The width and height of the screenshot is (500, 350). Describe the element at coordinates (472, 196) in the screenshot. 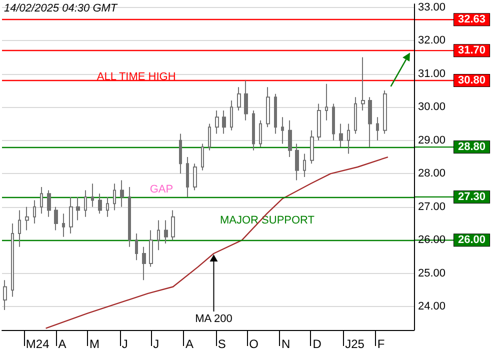

I see `ref-line-label: 27.30` at that location.